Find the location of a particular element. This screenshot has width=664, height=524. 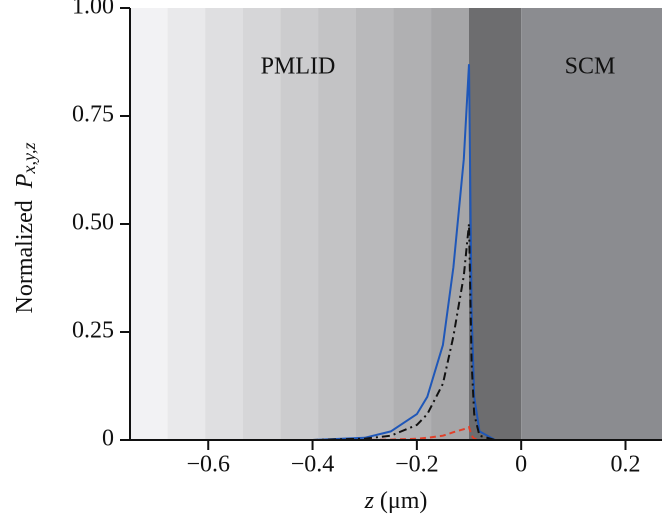

y-axis-label: Normalized Px,y,z is located at coordinates (26, 228).